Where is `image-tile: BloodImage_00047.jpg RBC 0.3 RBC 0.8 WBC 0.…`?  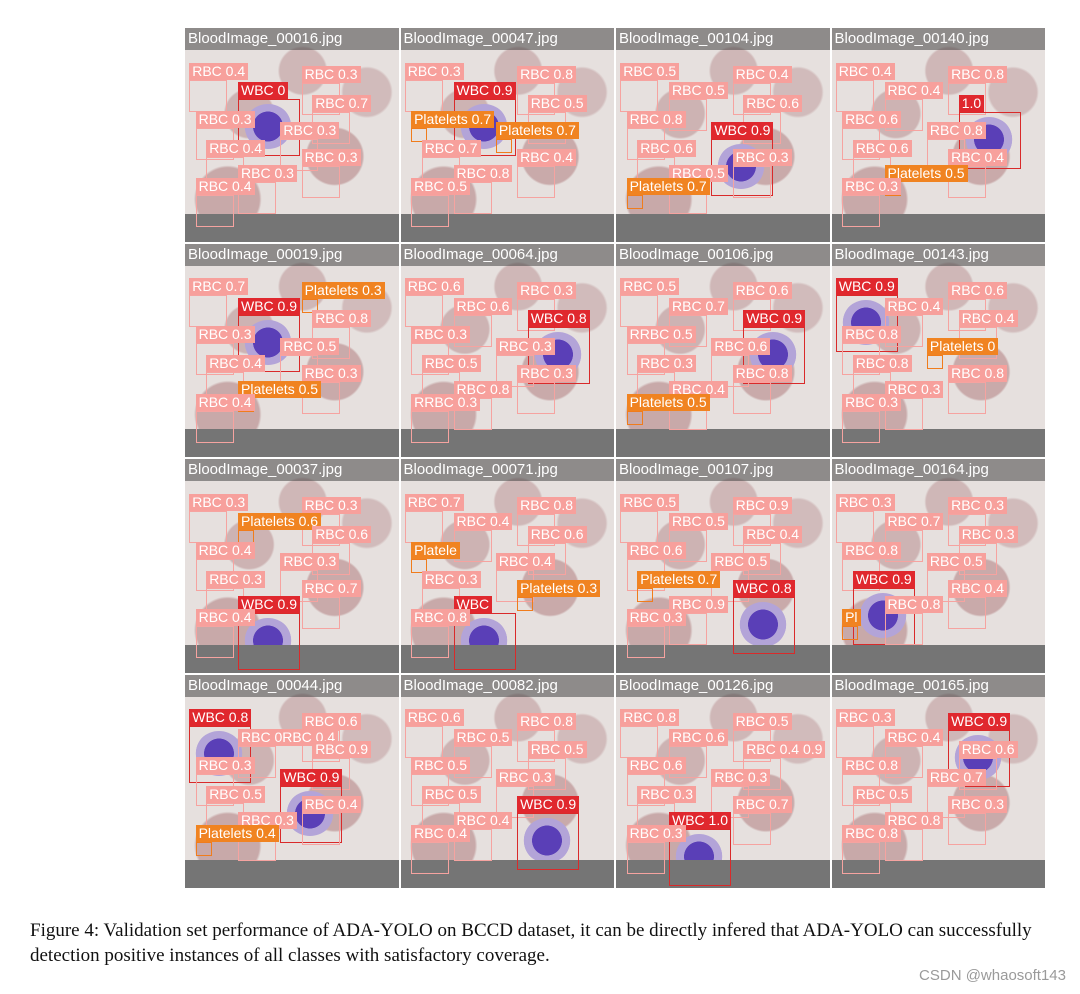
image-tile: BloodImage_00047.jpg RBC 0.3 RBC 0.8 WBC 0.… is located at coordinates (507, 135).